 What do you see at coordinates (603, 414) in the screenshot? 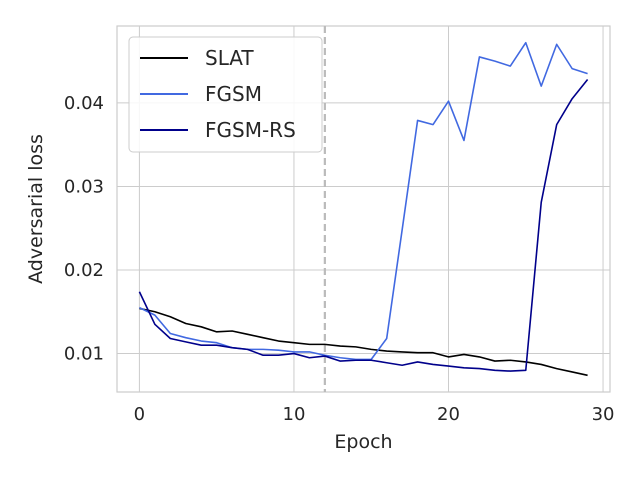
I see `x-tick-label: 30` at bounding box center [603, 414].